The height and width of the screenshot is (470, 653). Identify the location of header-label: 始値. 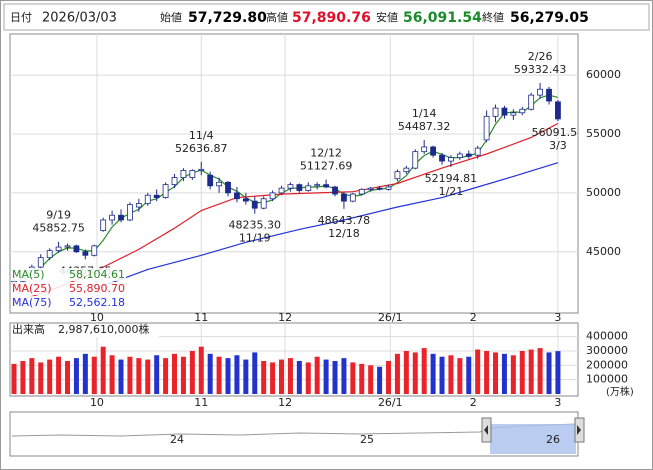
(171, 17).